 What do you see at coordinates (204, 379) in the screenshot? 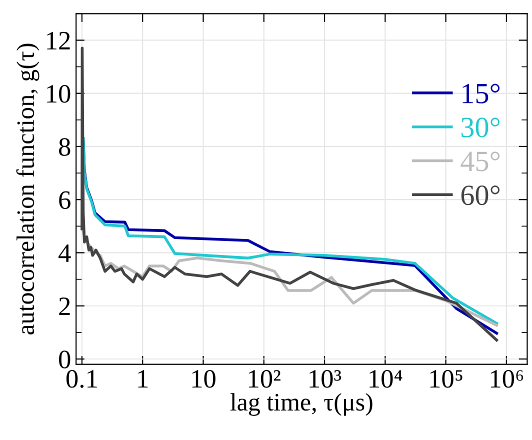
I see `x-tick-label: 10` at bounding box center [204, 379].